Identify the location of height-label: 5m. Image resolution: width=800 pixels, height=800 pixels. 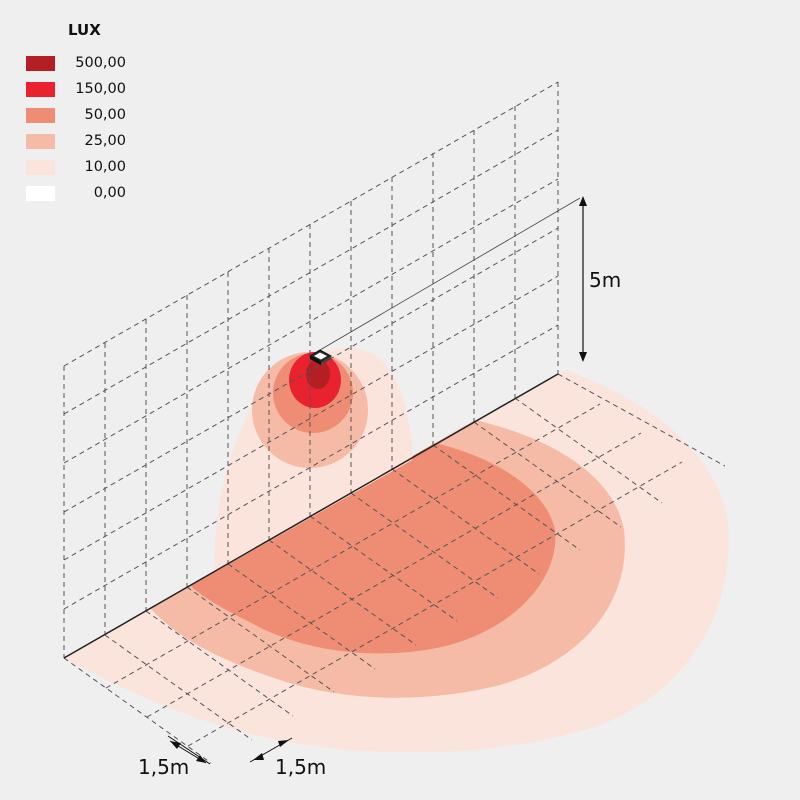
(605, 280).